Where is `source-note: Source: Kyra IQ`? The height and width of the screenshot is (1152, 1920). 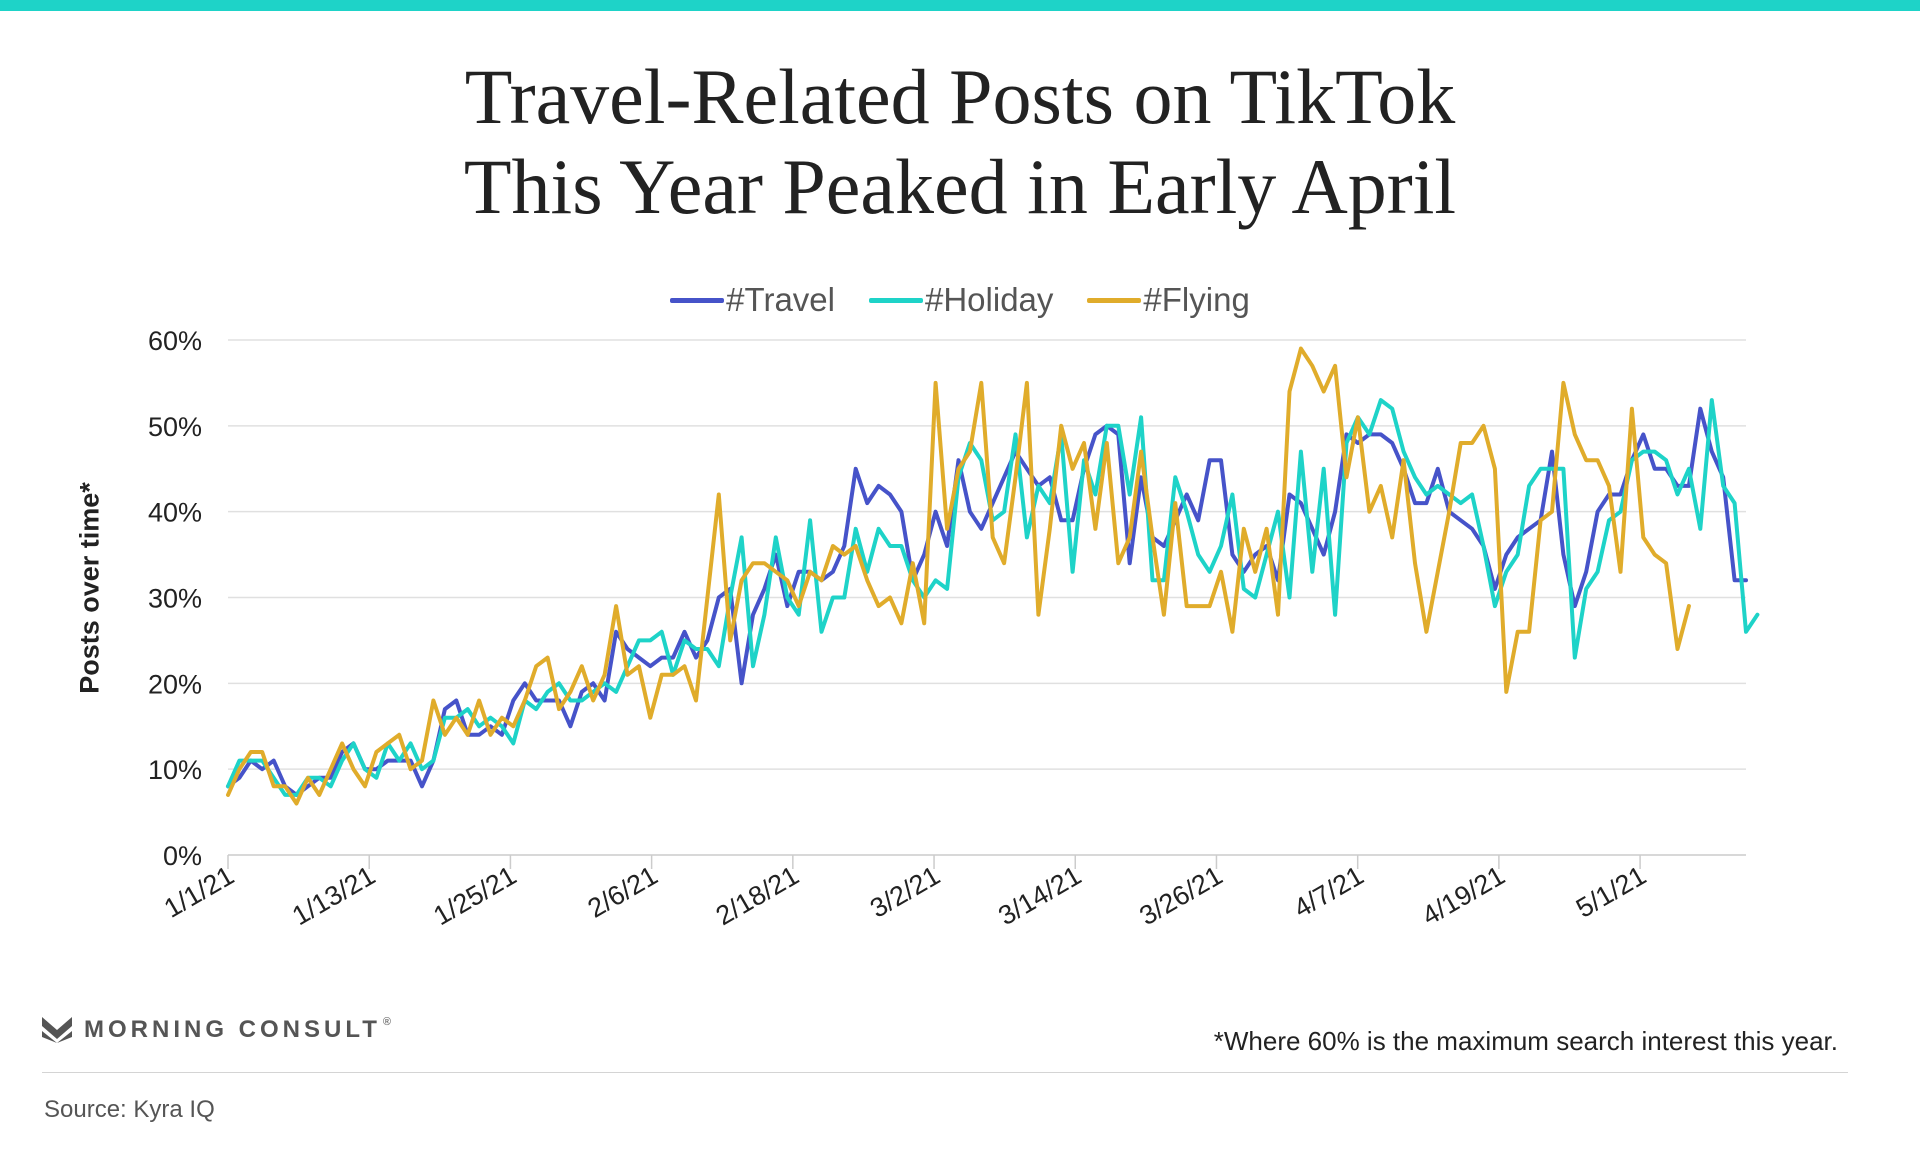
source-note: Source: Kyra IQ is located at coordinates (129, 1109).